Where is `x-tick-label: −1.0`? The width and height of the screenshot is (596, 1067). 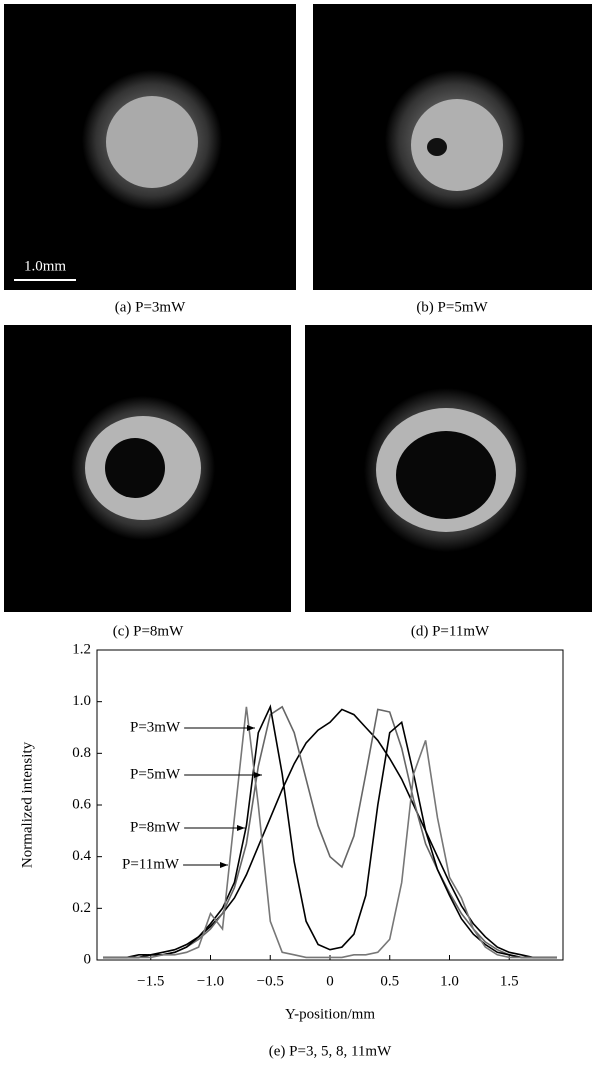
x-tick-label: −1.0 is located at coordinates (210, 981).